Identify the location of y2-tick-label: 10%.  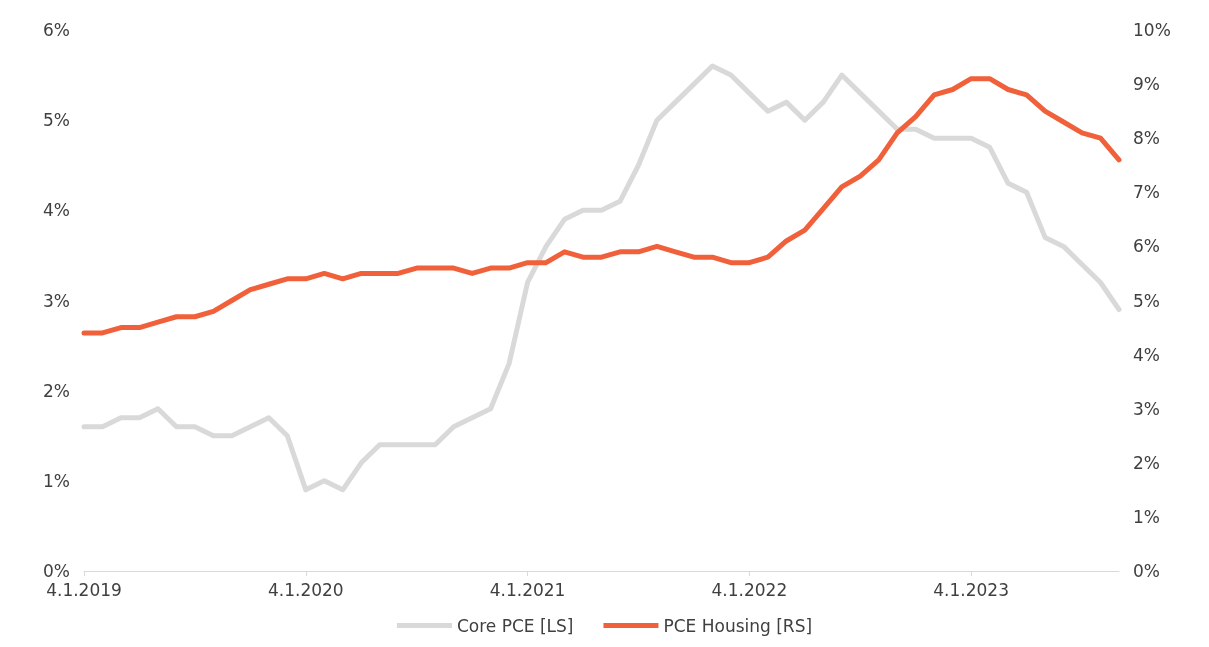
(1152, 30).